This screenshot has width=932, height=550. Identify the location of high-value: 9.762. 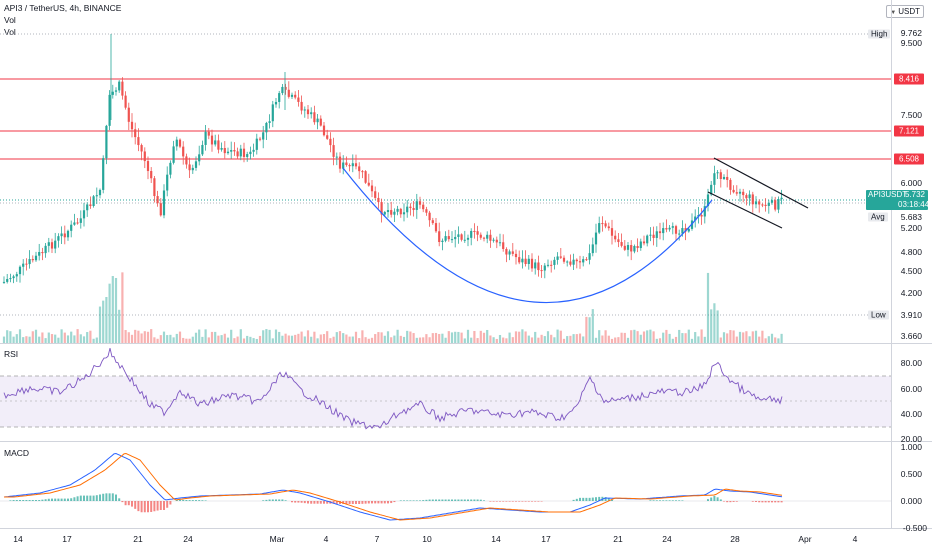
(911, 33).